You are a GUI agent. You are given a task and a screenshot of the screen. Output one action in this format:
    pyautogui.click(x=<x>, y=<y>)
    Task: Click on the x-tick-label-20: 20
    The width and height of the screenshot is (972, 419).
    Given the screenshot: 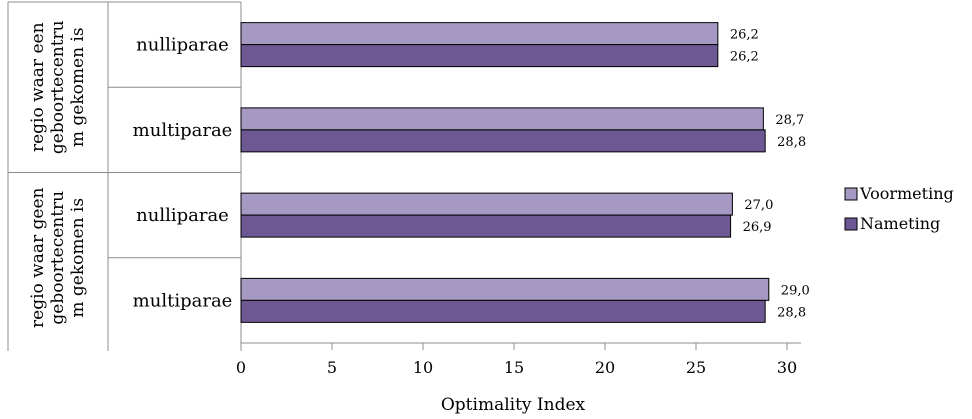 What is the action you would take?
    pyautogui.click(x=605, y=367)
    